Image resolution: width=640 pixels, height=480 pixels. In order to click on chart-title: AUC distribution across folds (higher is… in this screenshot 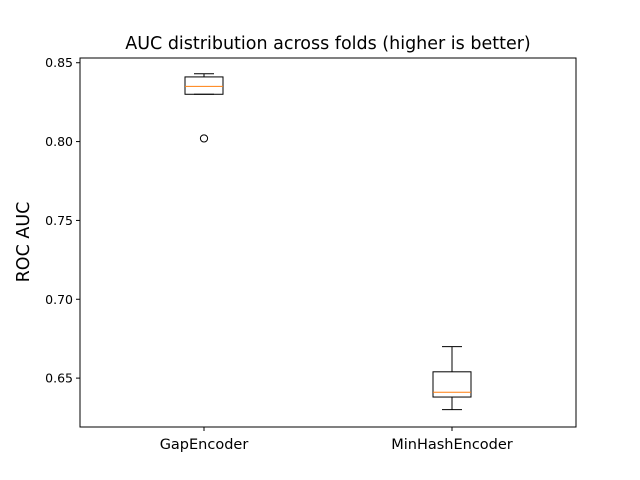, I will do `click(327, 44)`.